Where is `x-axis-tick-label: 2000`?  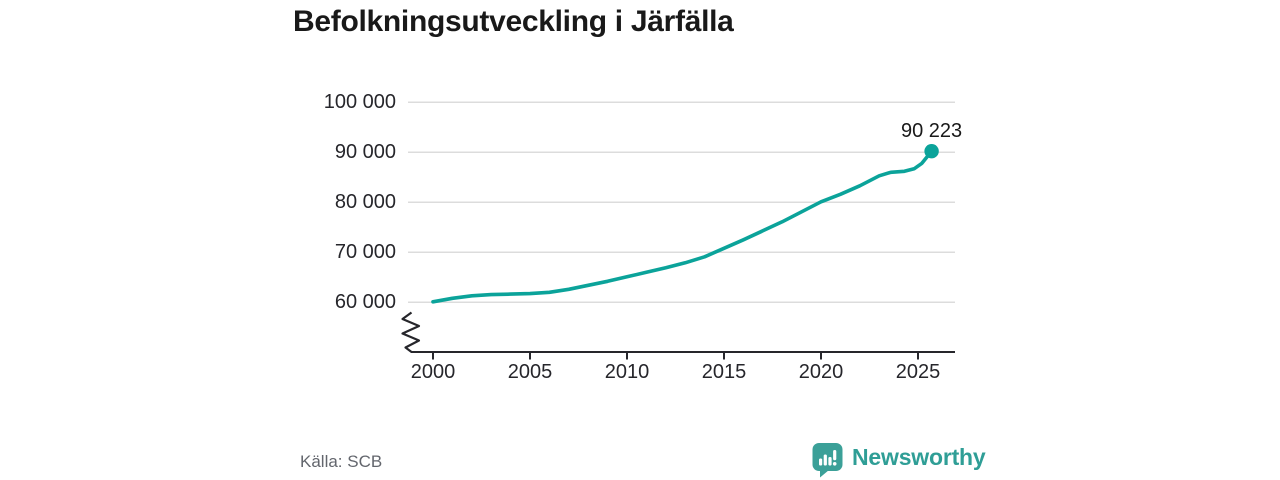
x-axis-tick-label: 2000 is located at coordinates (433, 372).